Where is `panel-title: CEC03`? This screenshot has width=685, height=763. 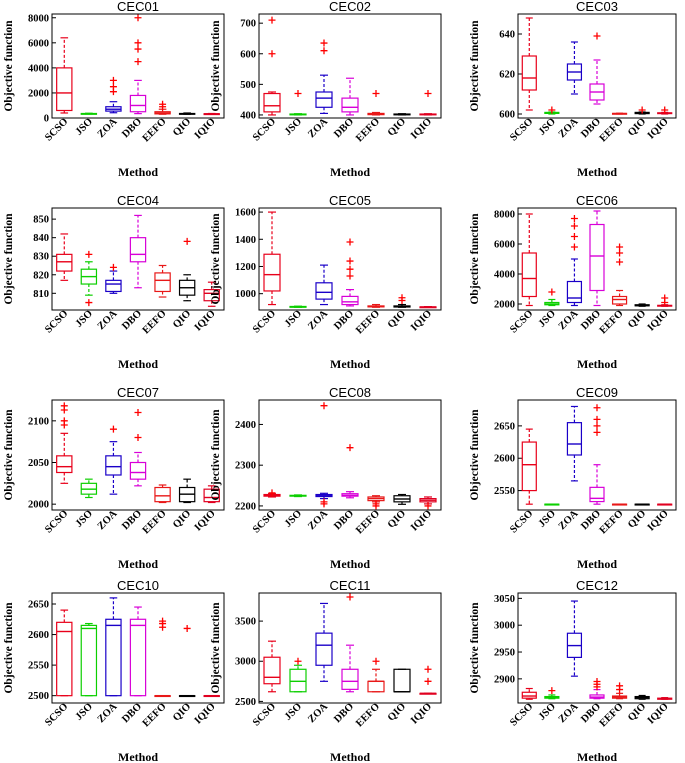
panel-title: CEC03 is located at coordinates (597, 7).